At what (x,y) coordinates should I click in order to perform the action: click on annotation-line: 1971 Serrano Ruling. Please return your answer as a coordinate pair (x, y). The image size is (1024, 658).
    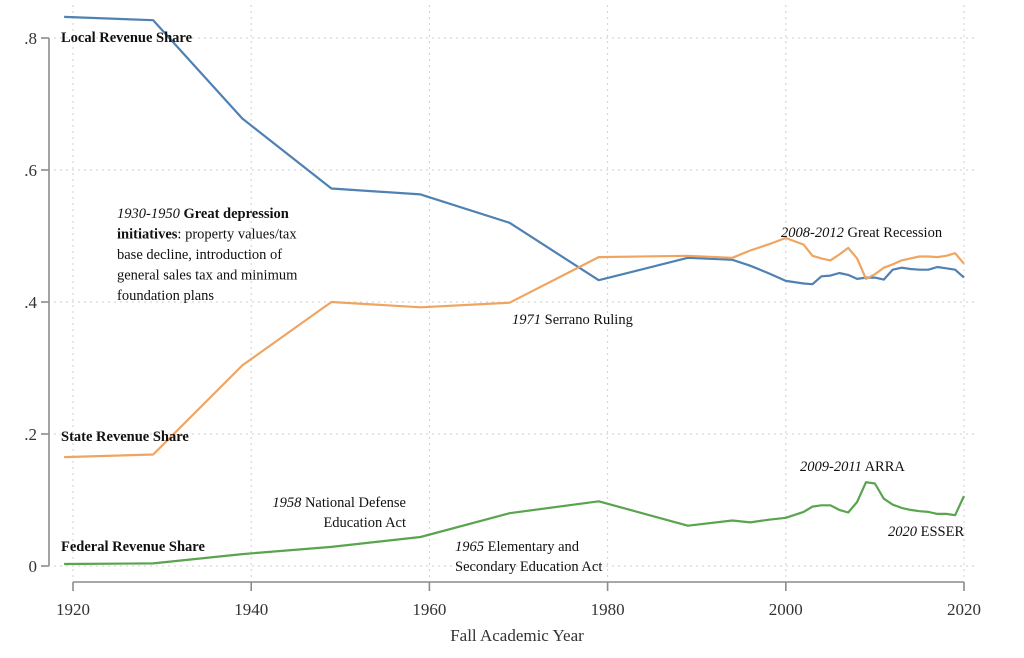
    Looking at the image, I should click on (572, 320).